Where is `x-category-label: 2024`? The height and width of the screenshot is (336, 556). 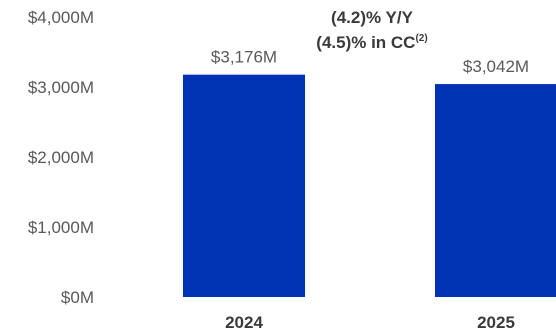 x-category-label: 2024 is located at coordinates (244, 322).